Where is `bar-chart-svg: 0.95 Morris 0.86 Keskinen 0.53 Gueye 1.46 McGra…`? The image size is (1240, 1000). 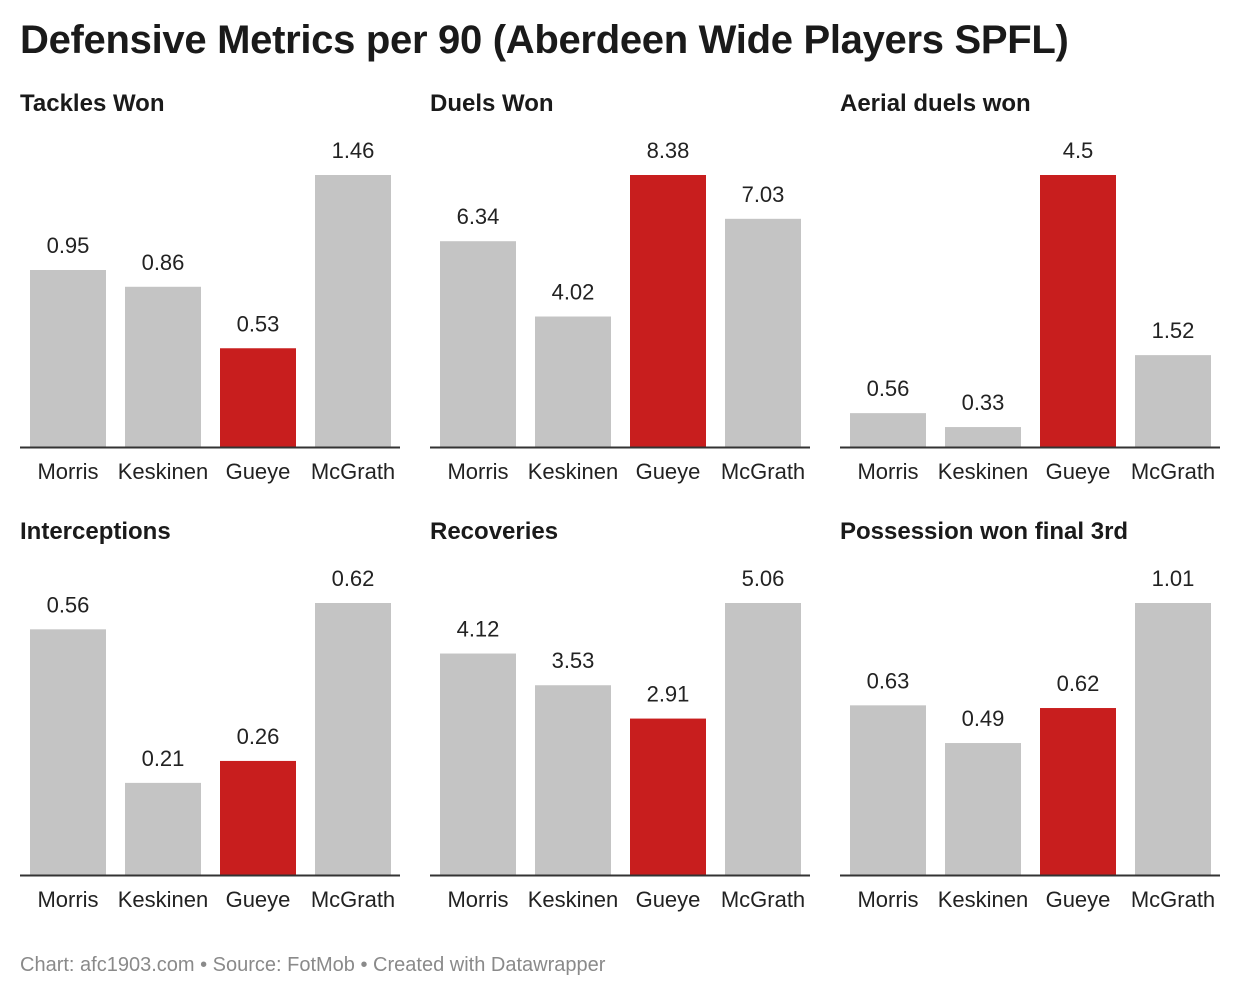 bar-chart-svg: 0.95 Morris 0.86 Keskinen 0.53 Gueye 1.46 McGra… is located at coordinates (210, 311).